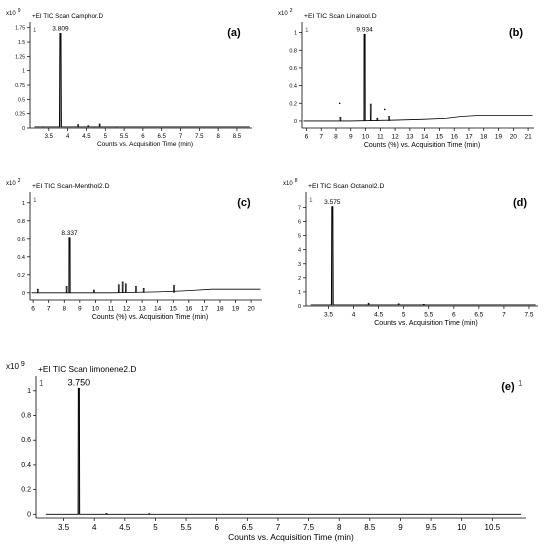 The image size is (546, 555). I want to click on y-tick-label: 0.5, so click(21, 100).